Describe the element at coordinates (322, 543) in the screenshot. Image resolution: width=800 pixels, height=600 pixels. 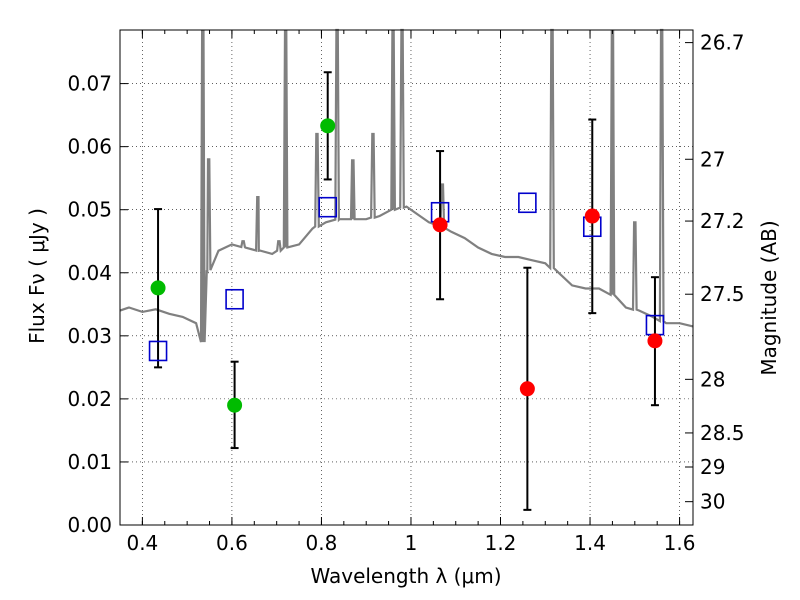
I see `x-tick-label: 0.8` at that location.